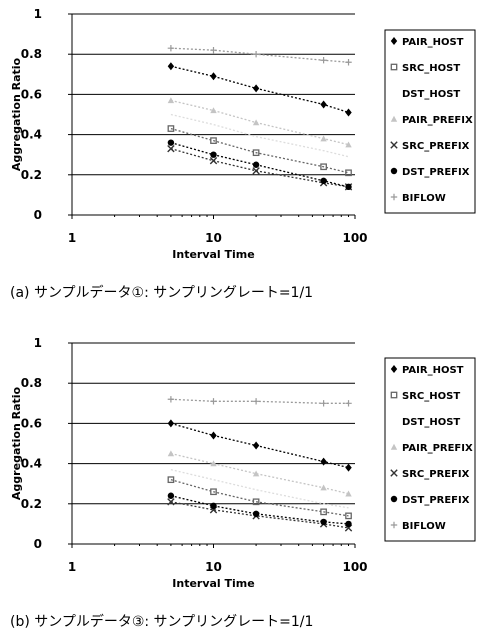  I want to click on x-tick-label: 100, so click(354, 238).